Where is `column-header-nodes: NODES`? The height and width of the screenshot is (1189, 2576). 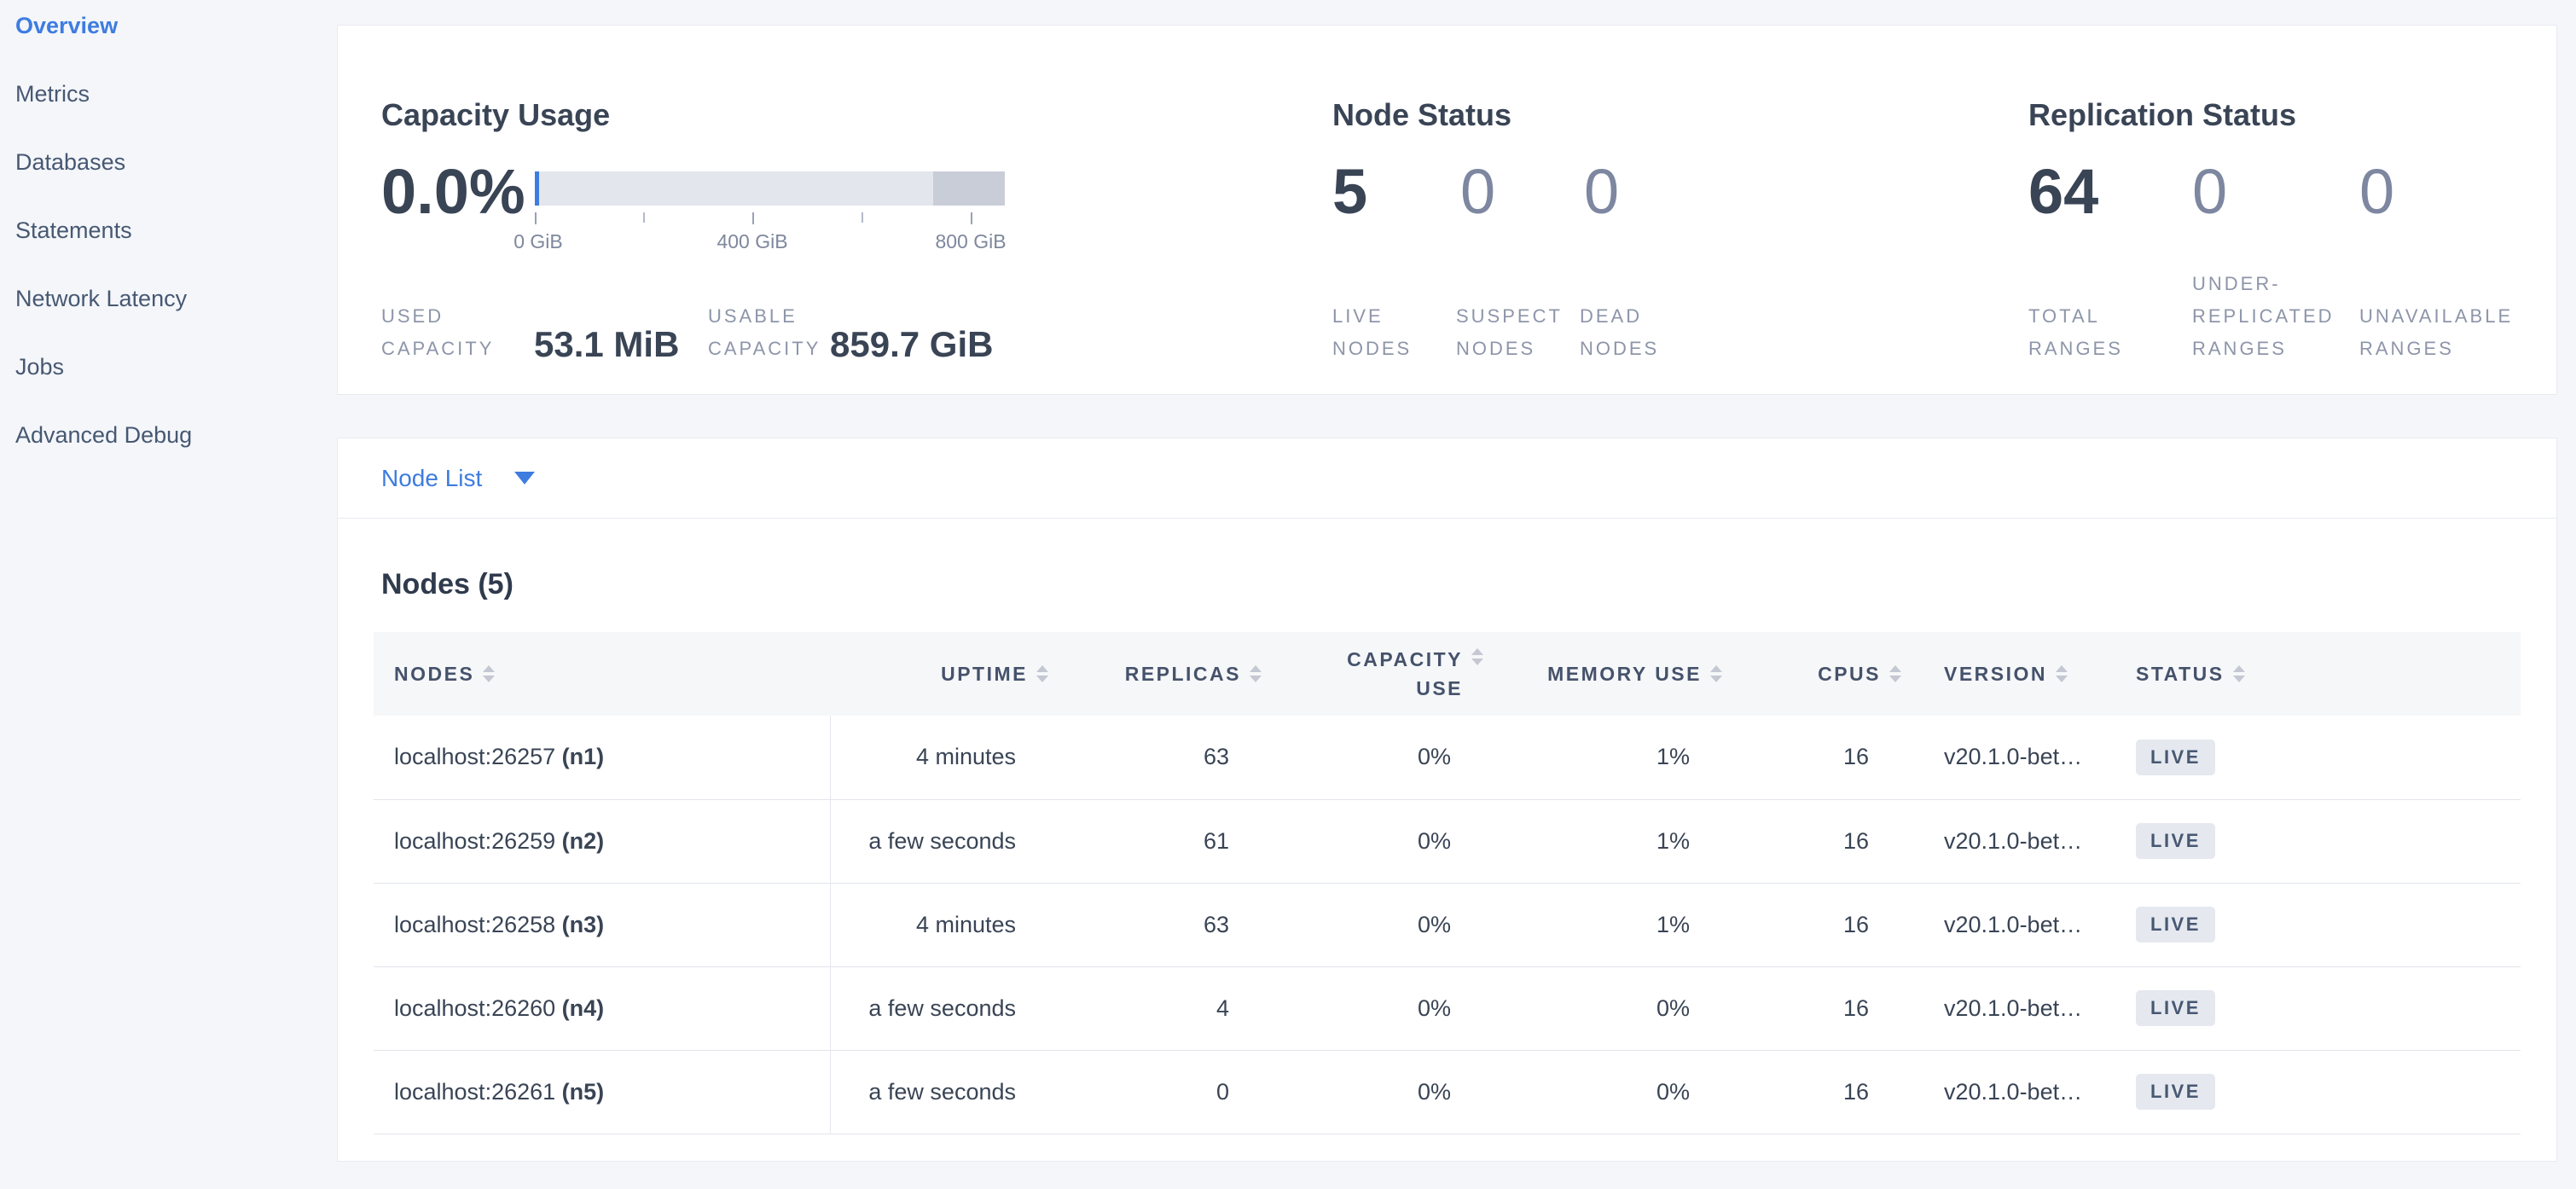
column-header-nodes: NODES is located at coordinates (602, 674).